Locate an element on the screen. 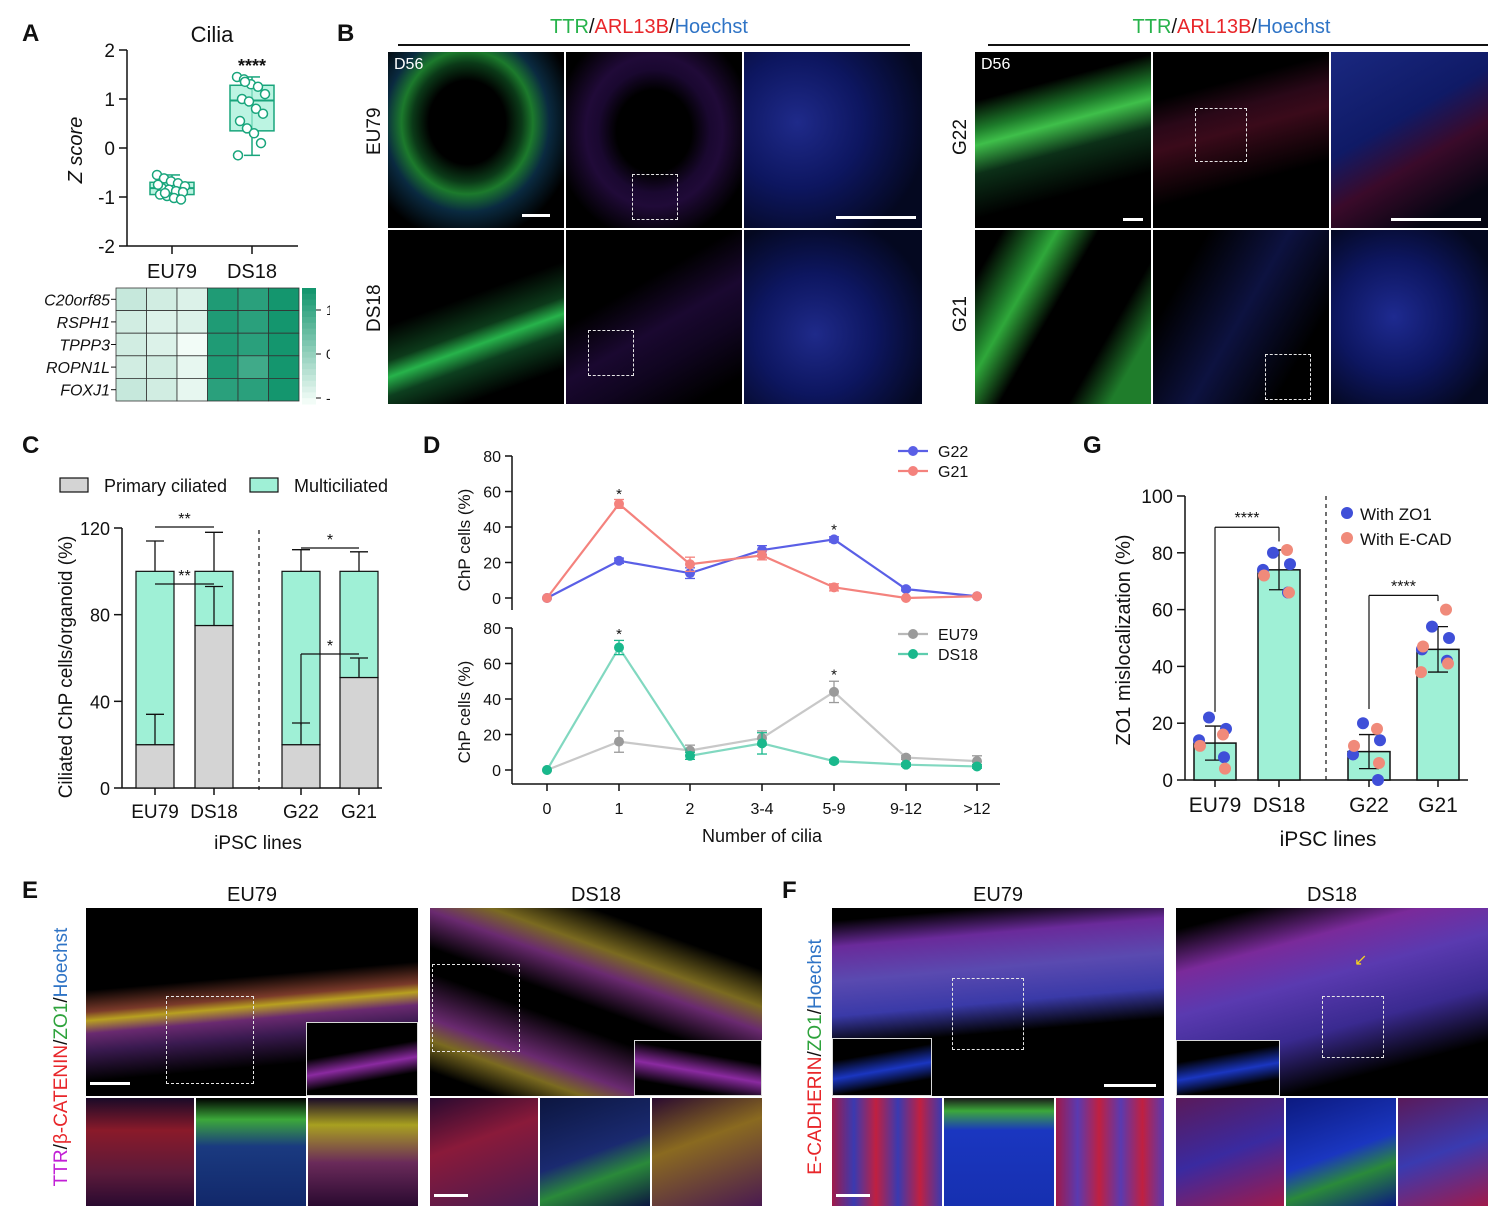 The height and width of the screenshot is (1206, 1488). micrograph-e-eu79-red is located at coordinates (140, 1152).